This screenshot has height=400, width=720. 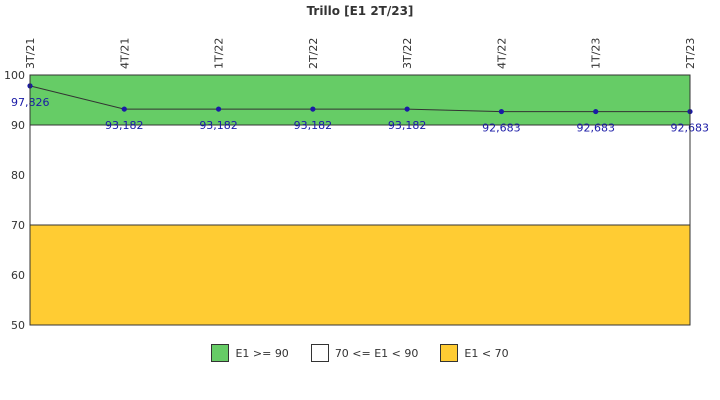 I want to click on y-tick-label: 60, so click(x=18, y=275).